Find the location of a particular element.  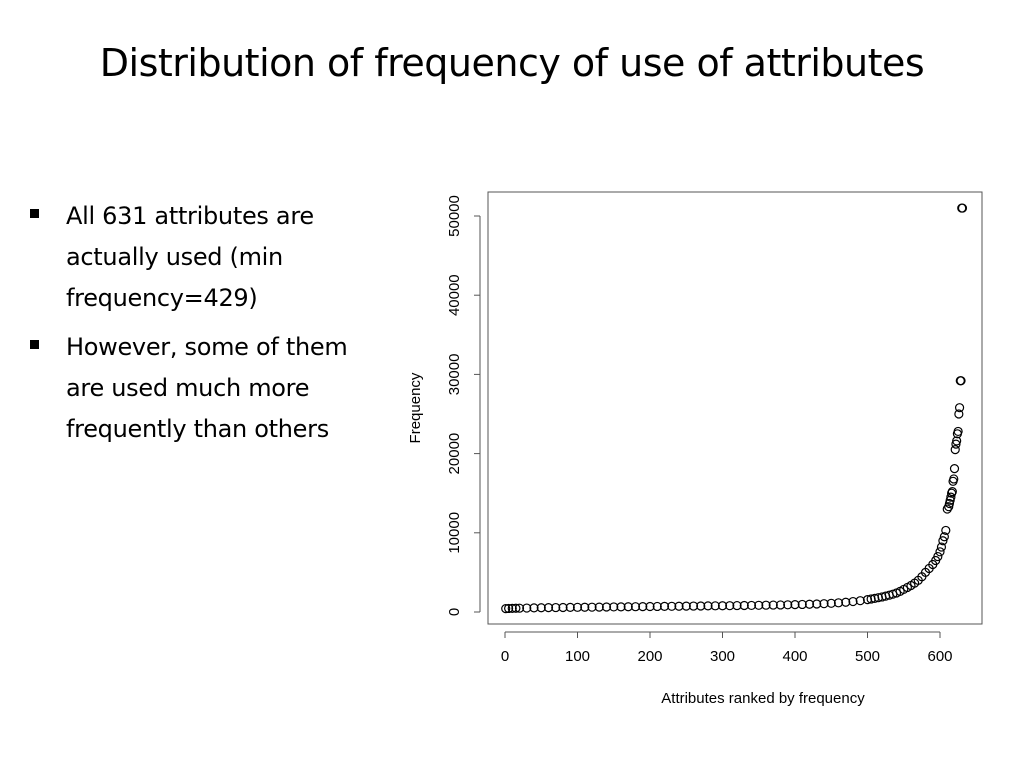

y-tick-label: 50000 is located at coordinates (454, 216).